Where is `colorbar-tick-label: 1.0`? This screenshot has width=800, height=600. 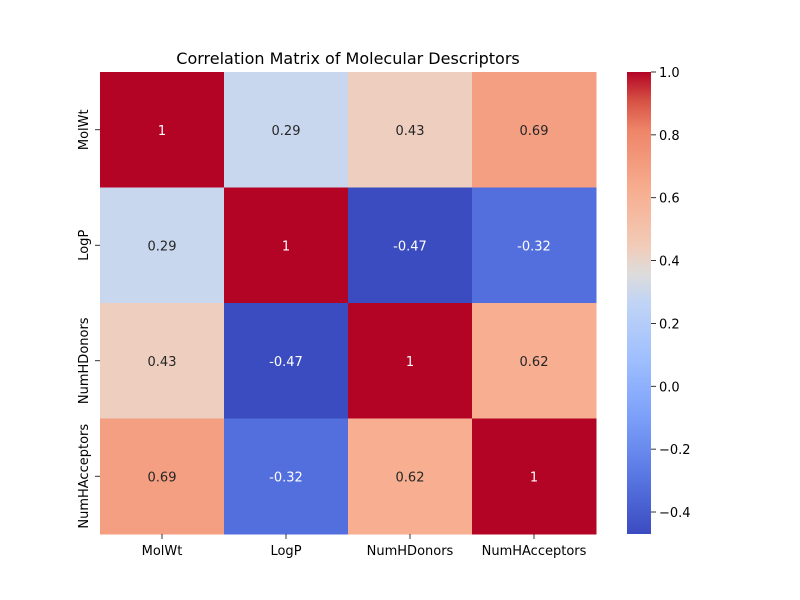 colorbar-tick-label: 1.0 is located at coordinates (669, 73).